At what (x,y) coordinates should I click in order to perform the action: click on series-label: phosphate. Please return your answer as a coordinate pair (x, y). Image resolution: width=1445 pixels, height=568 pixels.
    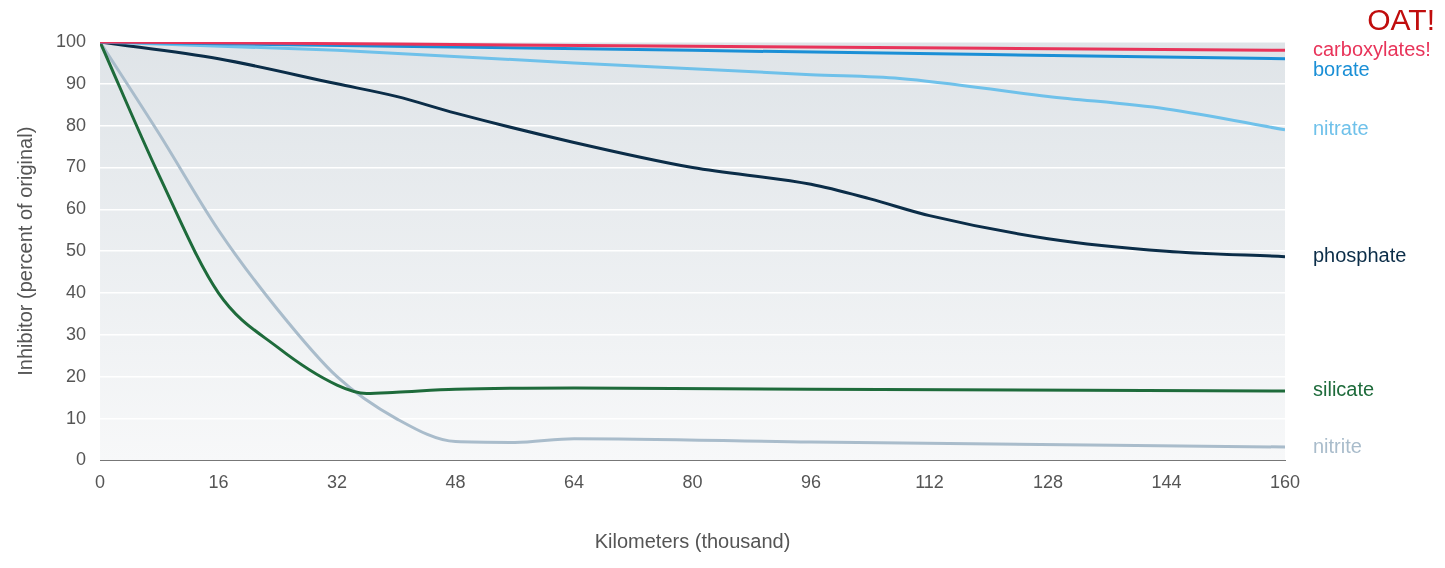
    Looking at the image, I should click on (1360, 255).